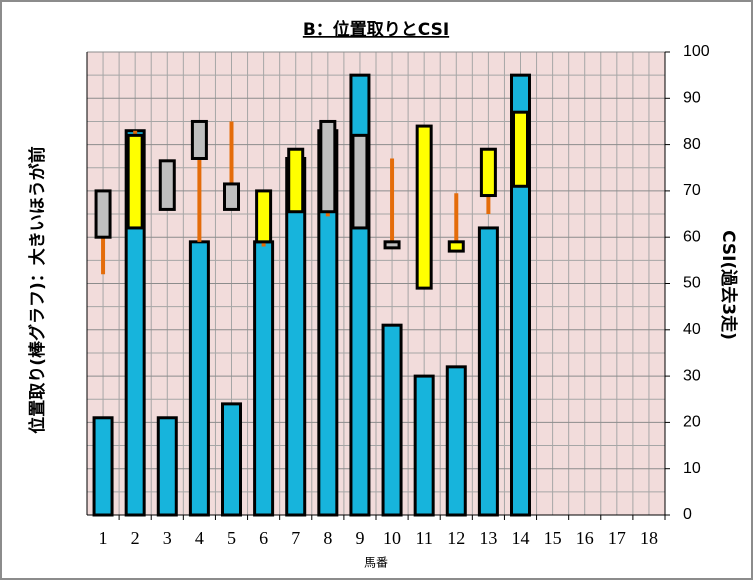 The image size is (753, 580). I want to click on y2-tick-label: 50, so click(692, 283).